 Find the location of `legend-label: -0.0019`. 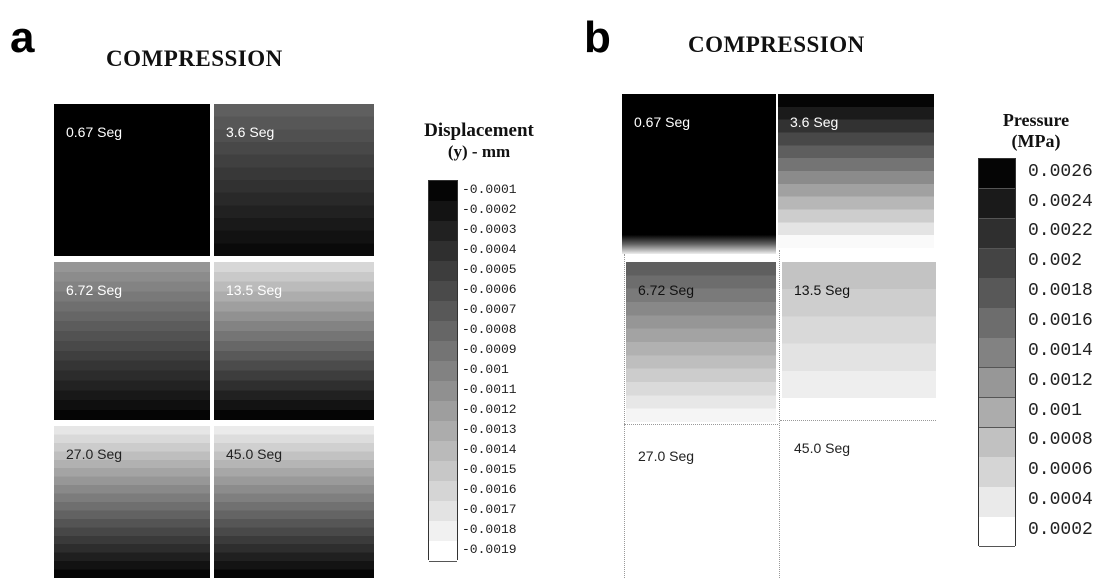

legend-label: -0.0019 is located at coordinates (489, 549).